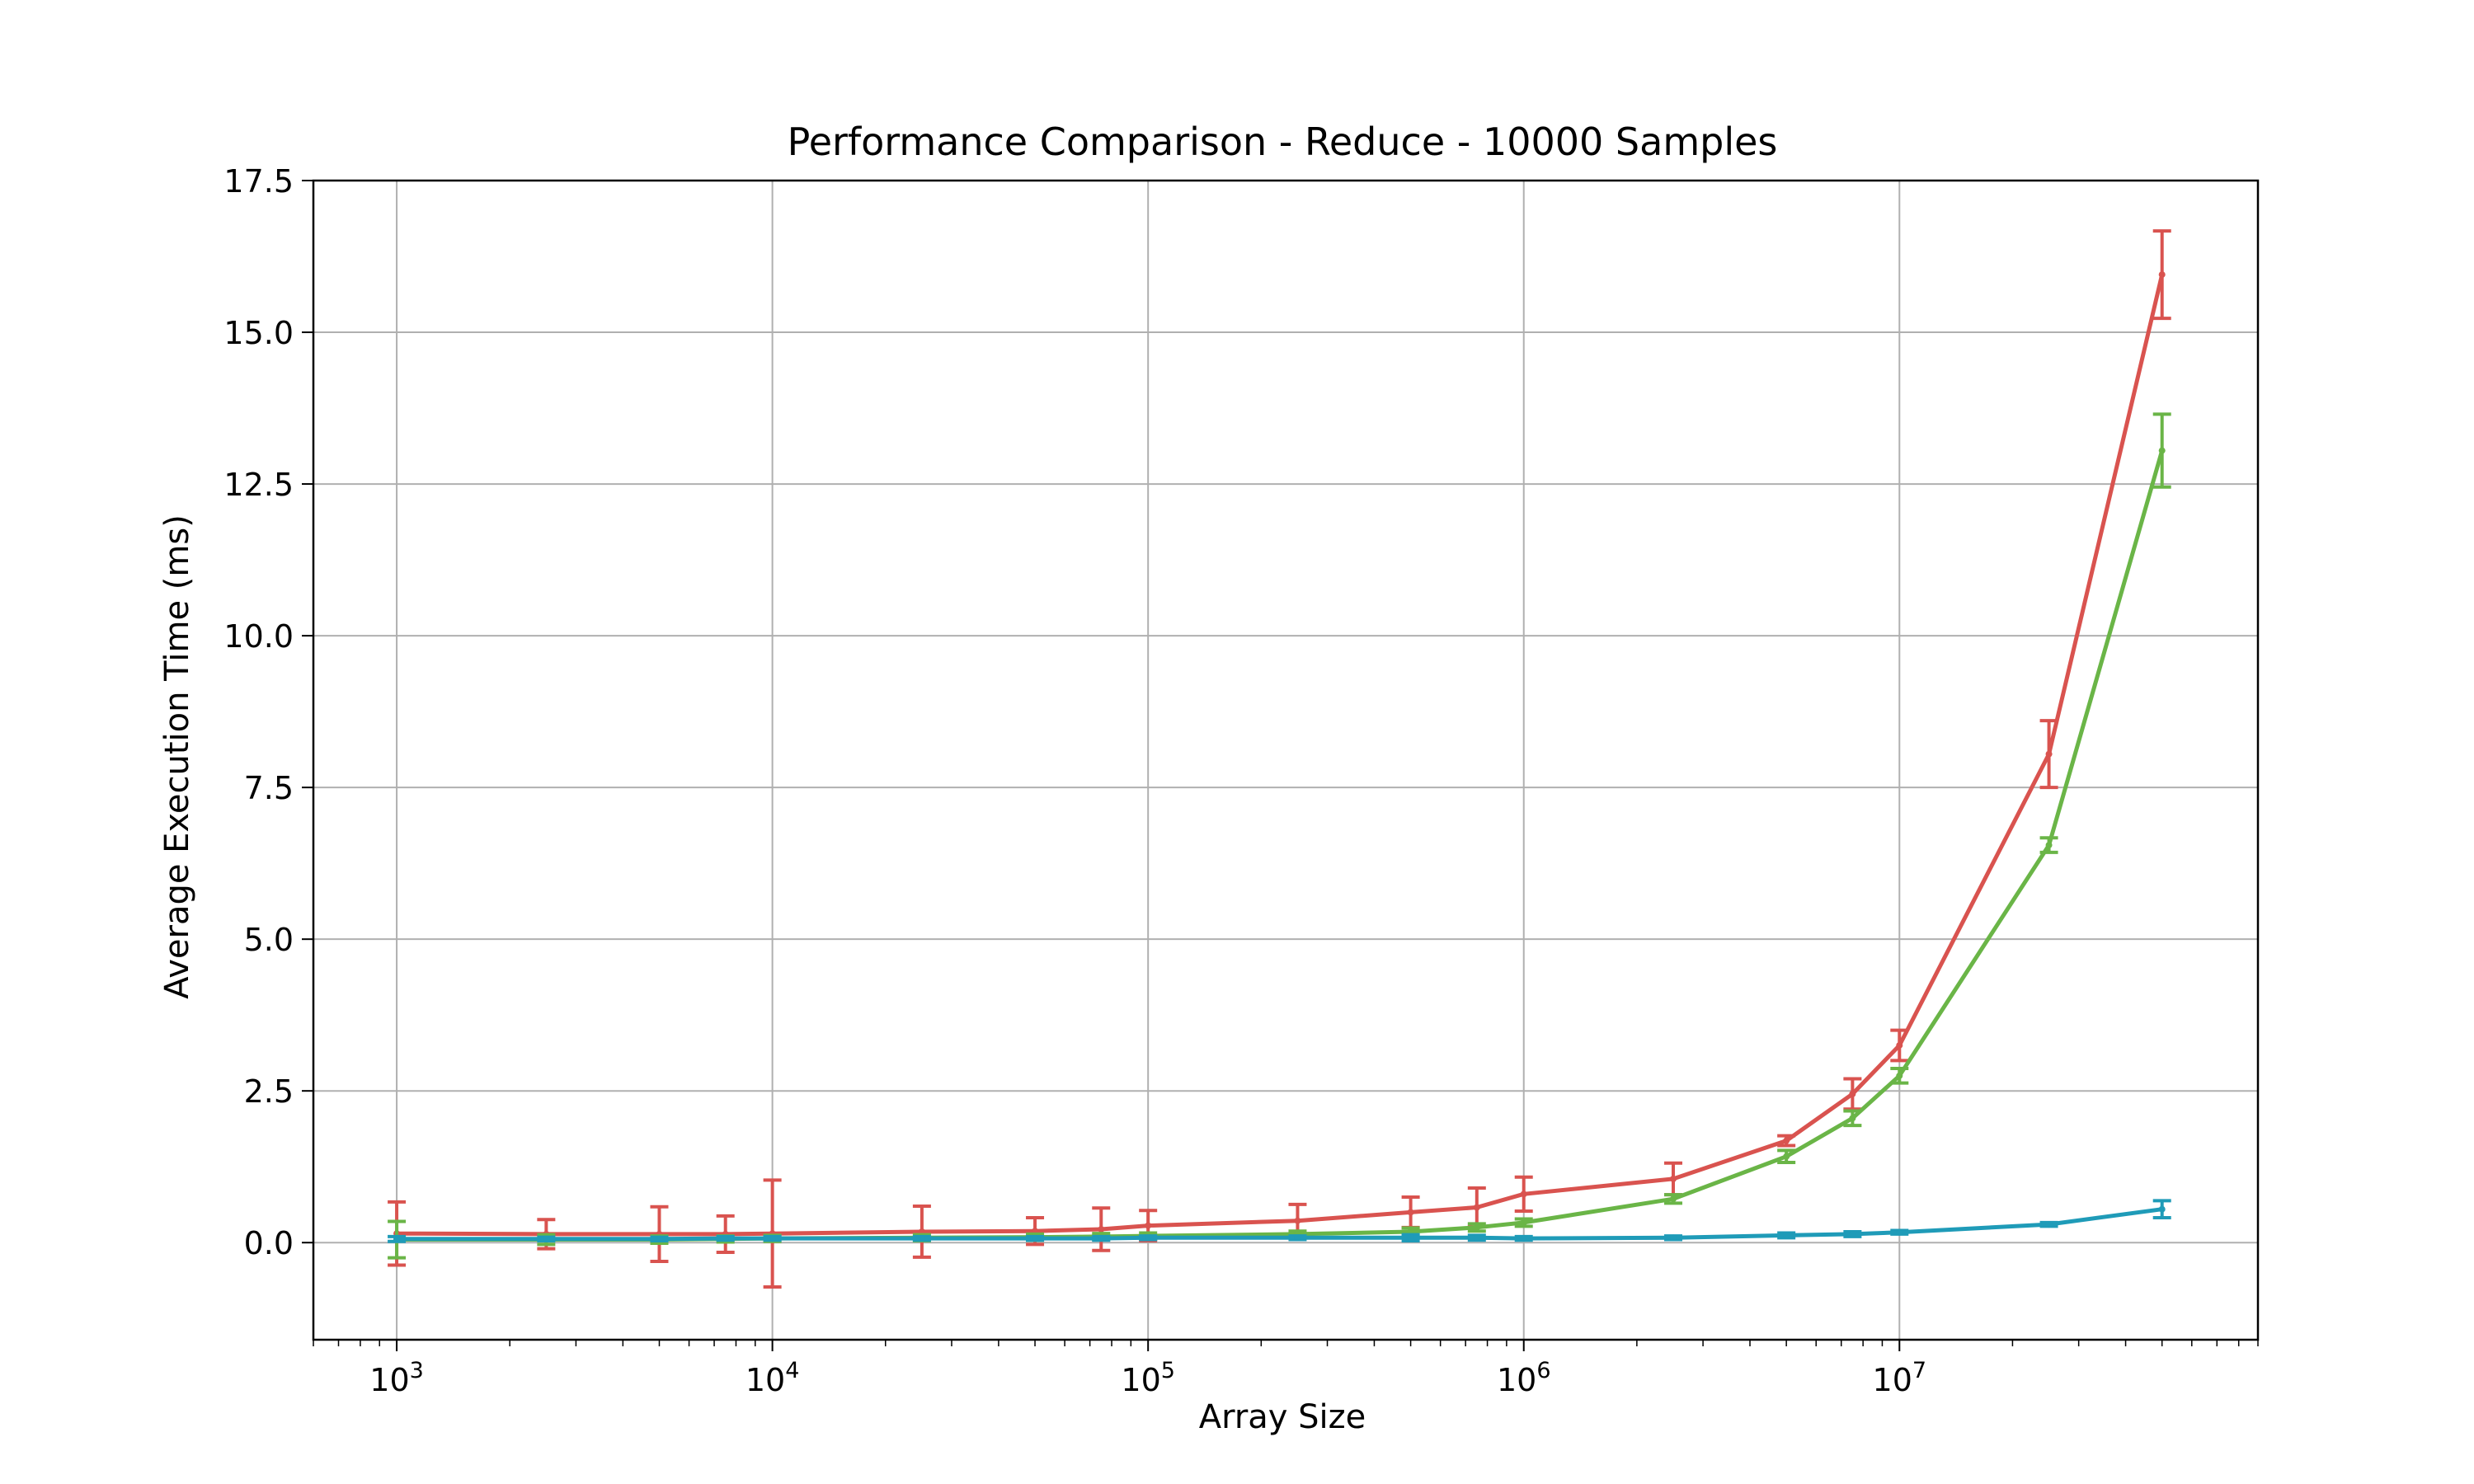 The height and width of the screenshot is (1484, 2474). Describe the element at coordinates (258, 636) in the screenshot. I see `y-tick-label: 10.0` at that location.